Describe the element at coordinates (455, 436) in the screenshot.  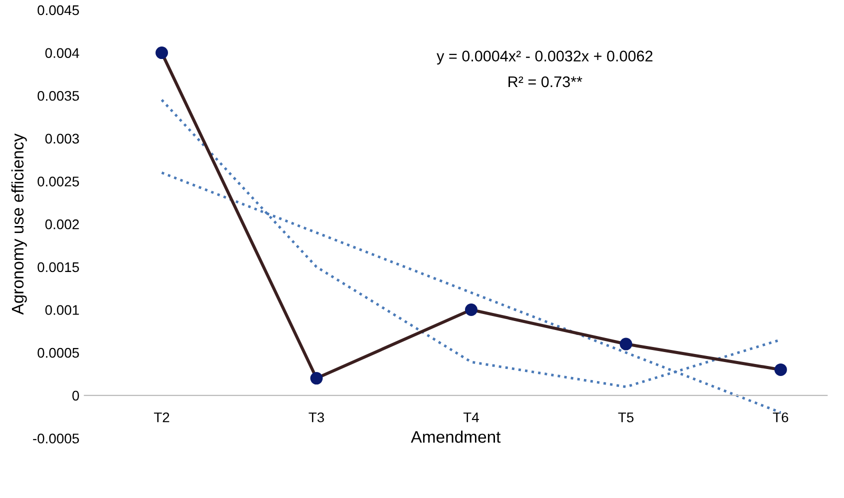
I see `x-axis-title: Amendment` at that location.